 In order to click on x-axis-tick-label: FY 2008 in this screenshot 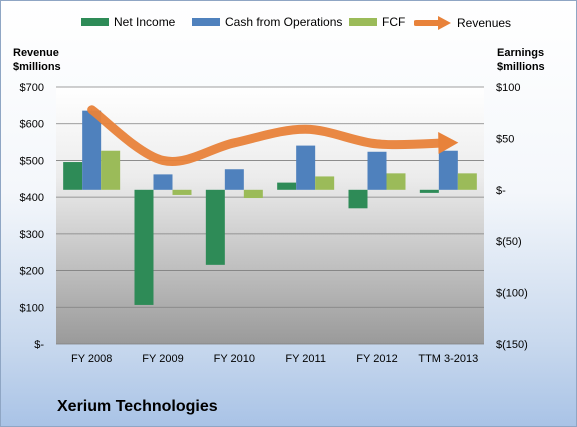, I will do `click(91, 359)`.